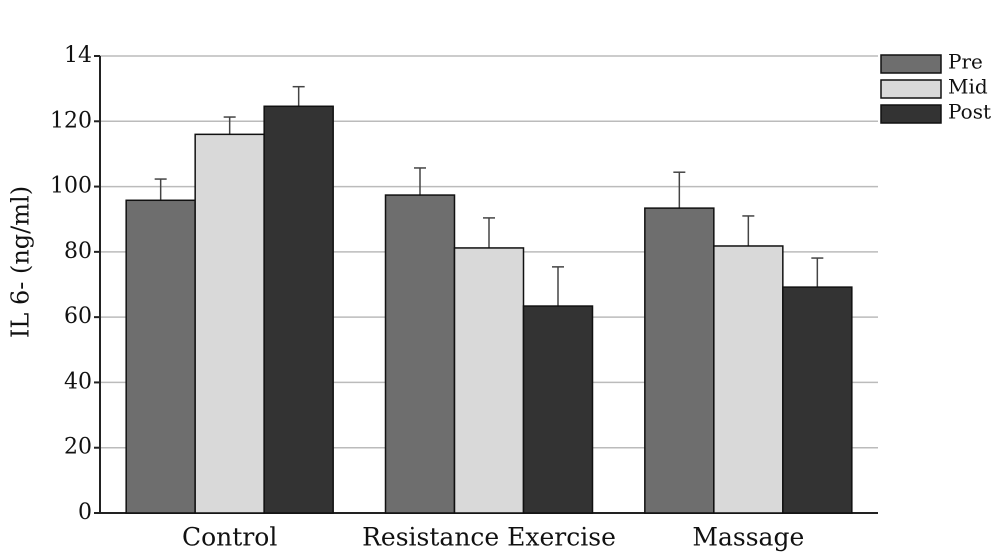 The width and height of the screenshot is (1000, 556). I want to click on legend-label: Post, so click(969, 112).